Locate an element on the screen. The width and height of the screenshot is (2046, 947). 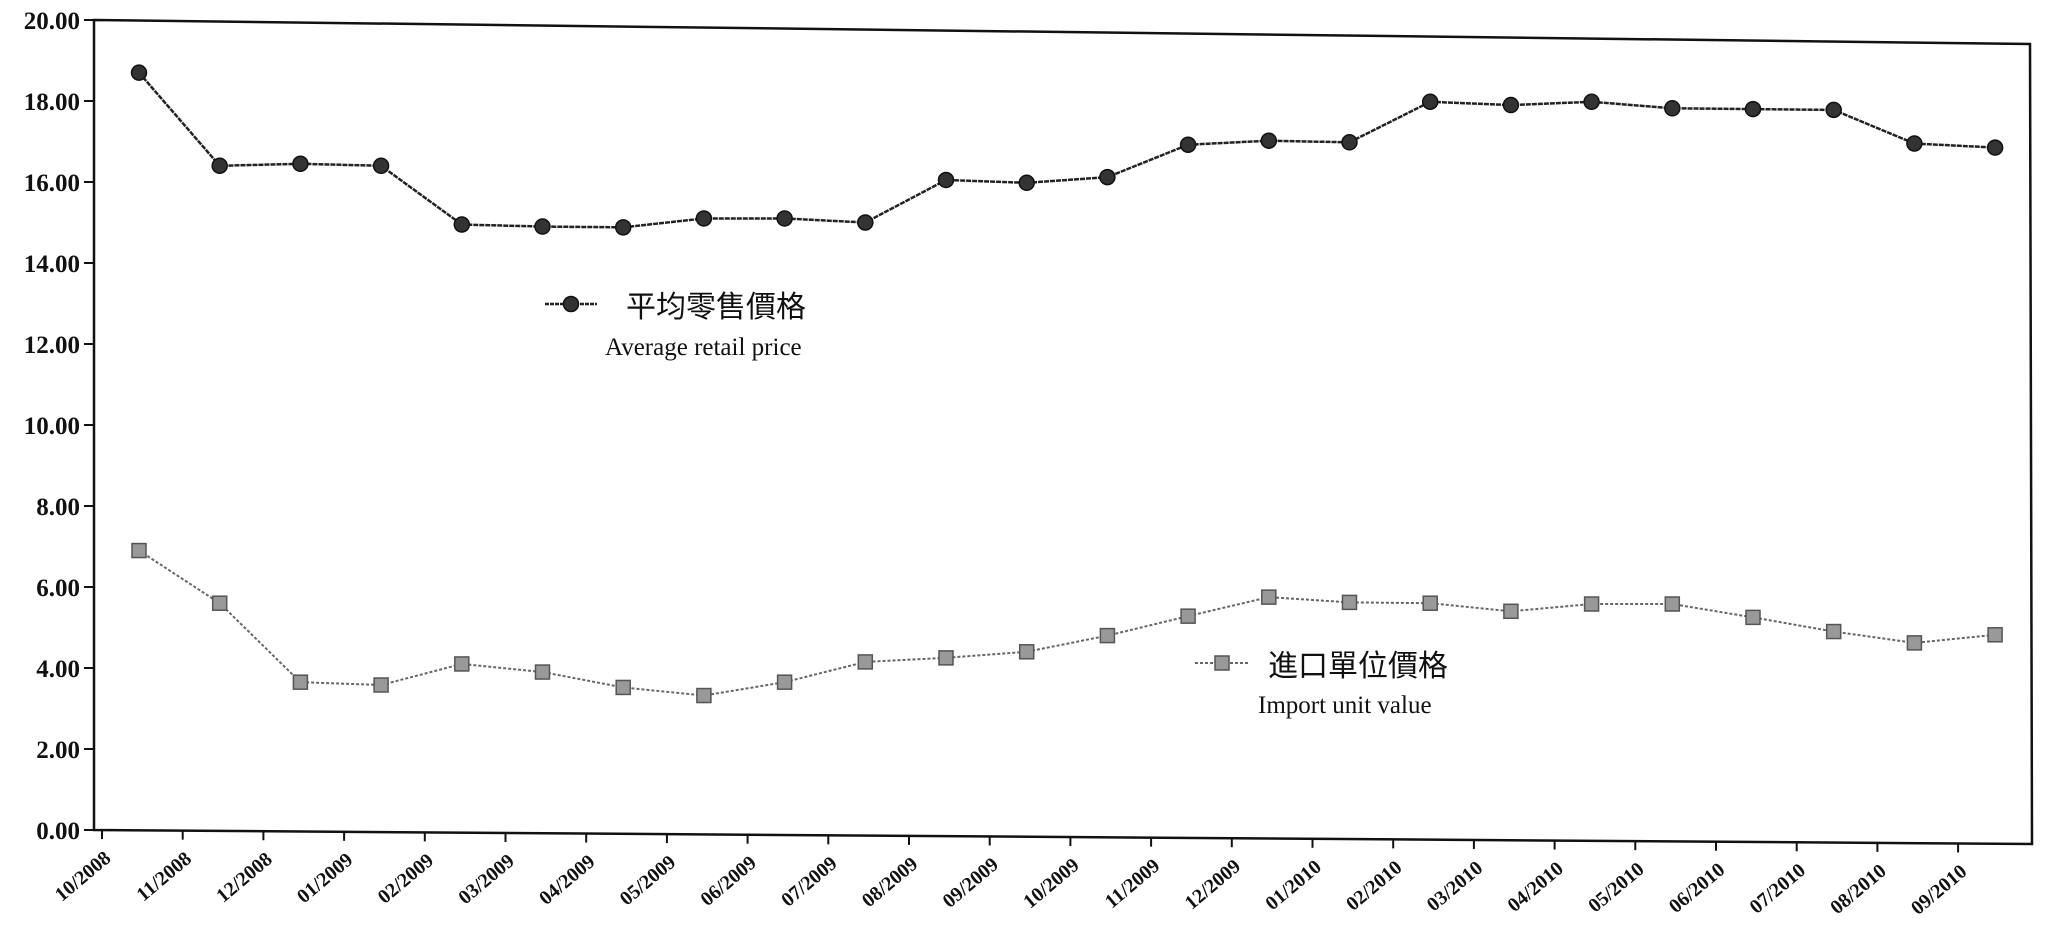
x-tick-label: 12/2009 is located at coordinates (1213, 884).